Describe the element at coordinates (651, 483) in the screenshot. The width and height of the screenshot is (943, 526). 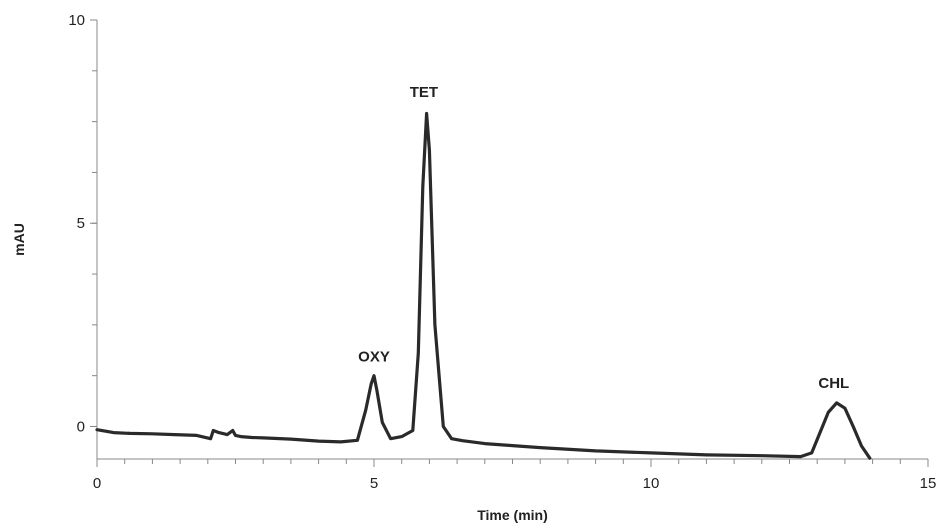
I see `x-tick-label: 10` at that location.